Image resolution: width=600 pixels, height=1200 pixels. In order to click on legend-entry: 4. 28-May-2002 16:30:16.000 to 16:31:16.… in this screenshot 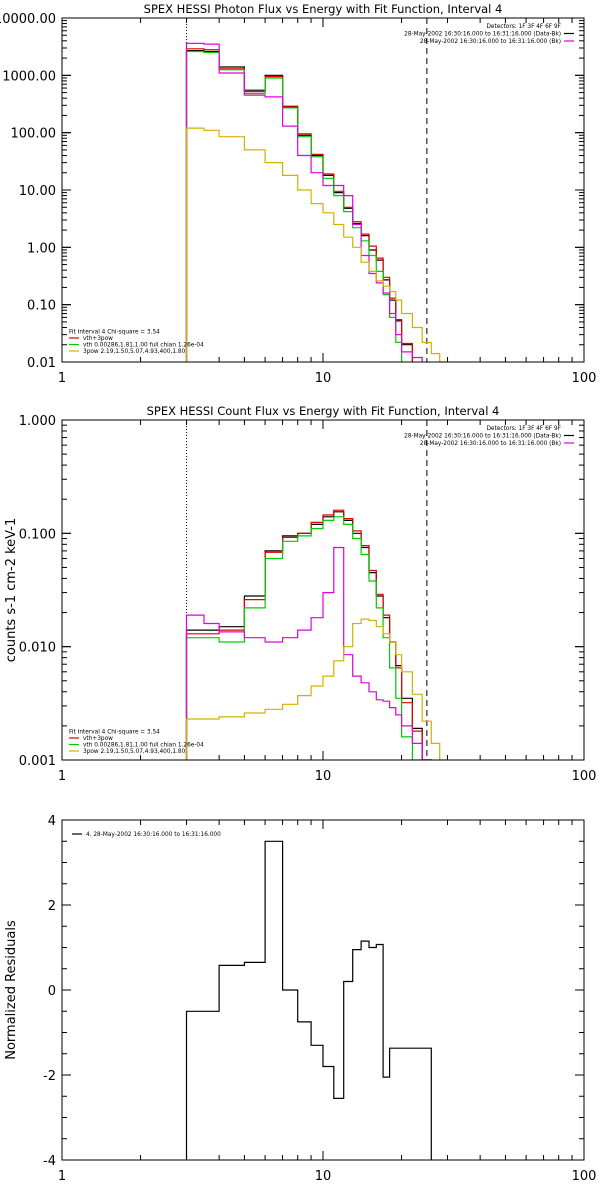, I will do `click(153, 835)`.